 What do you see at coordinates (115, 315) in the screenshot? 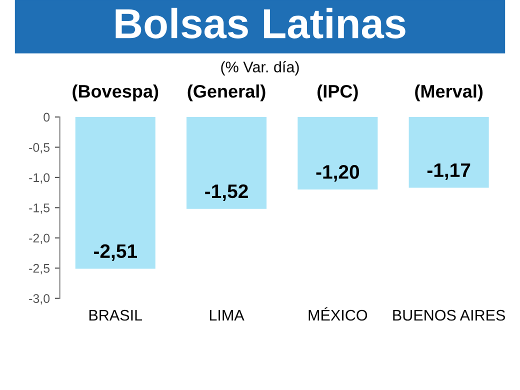
I see `x-tick-label: BRASIL` at bounding box center [115, 315].